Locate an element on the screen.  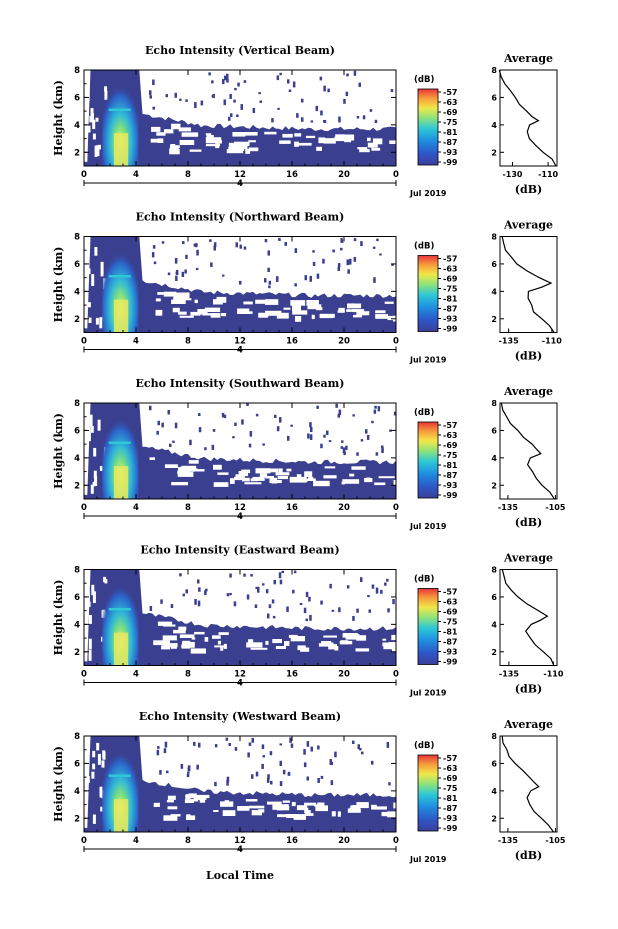
colorbar-tick-label: -99 is located at coordinates (450, 329).